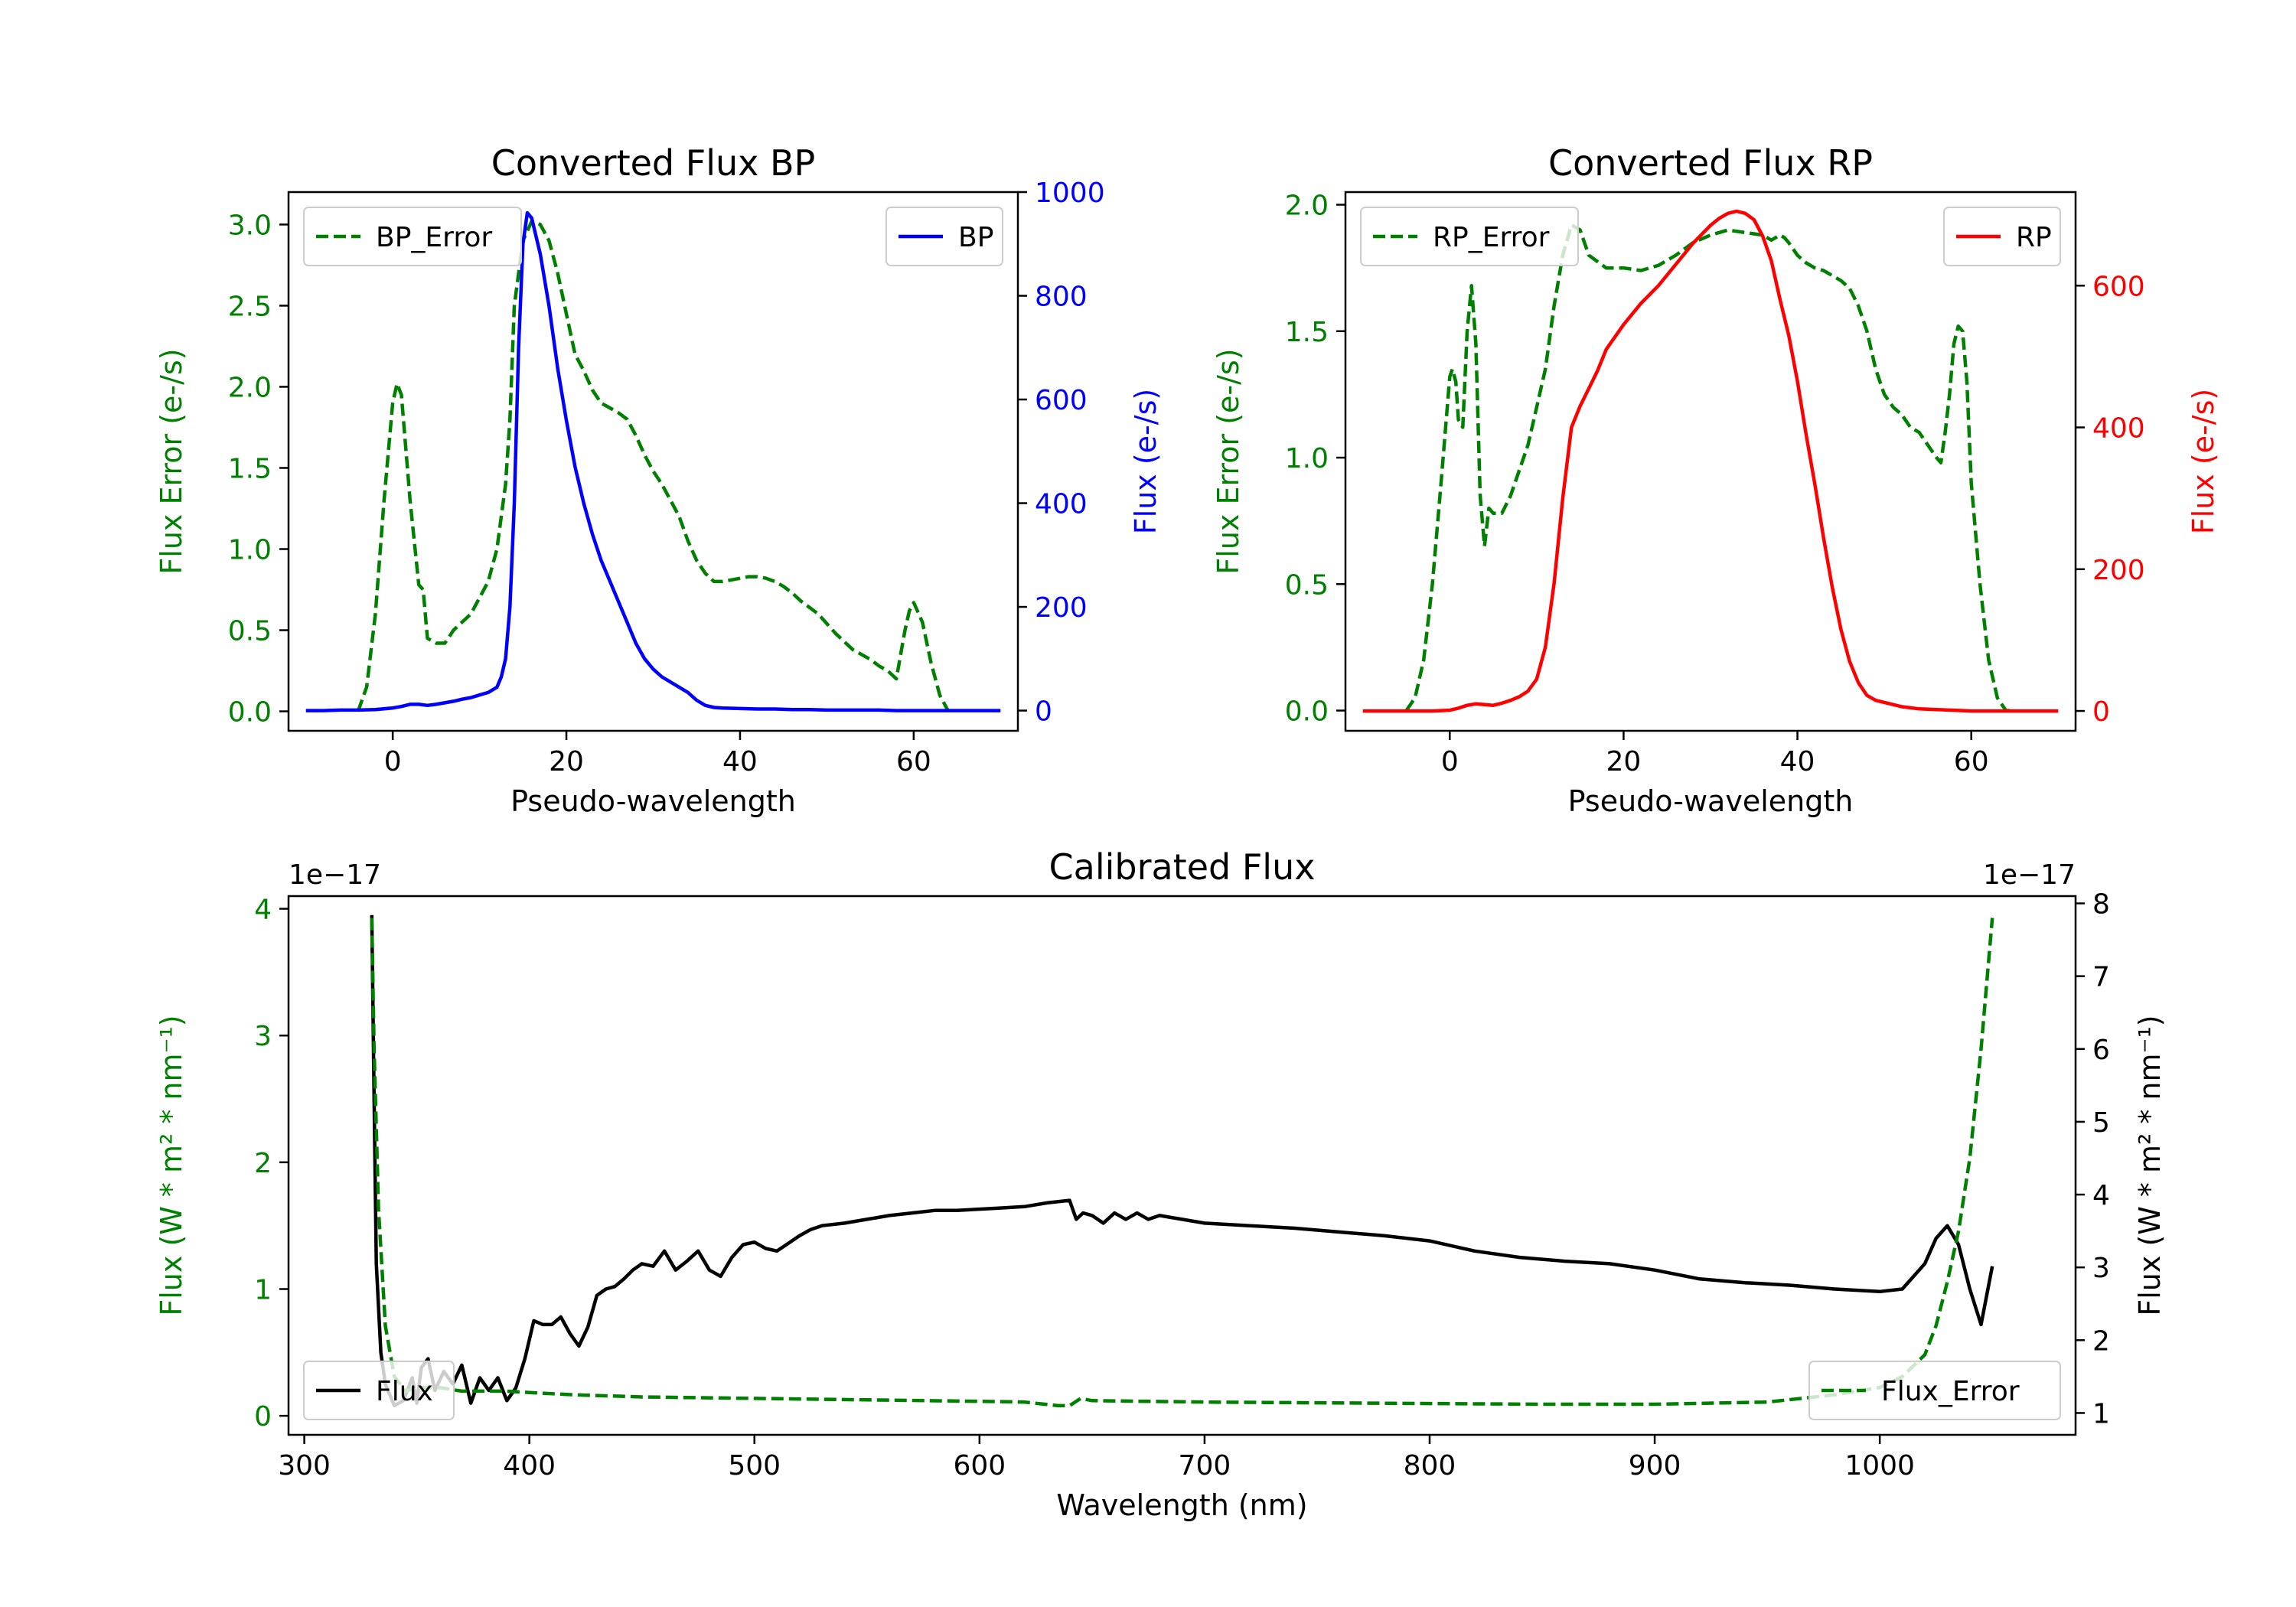 The height and width of the screenshot is (1607, 2296). I want to click on left-y-tick-label: 0, so click(263, 1417).